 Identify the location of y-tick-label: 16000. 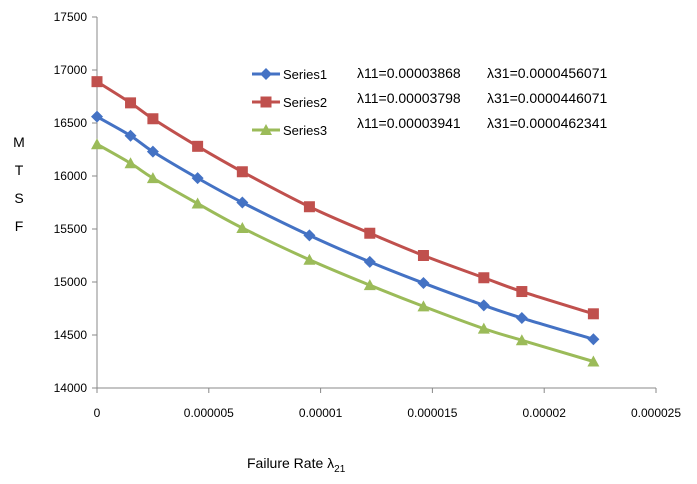
(71, 176).